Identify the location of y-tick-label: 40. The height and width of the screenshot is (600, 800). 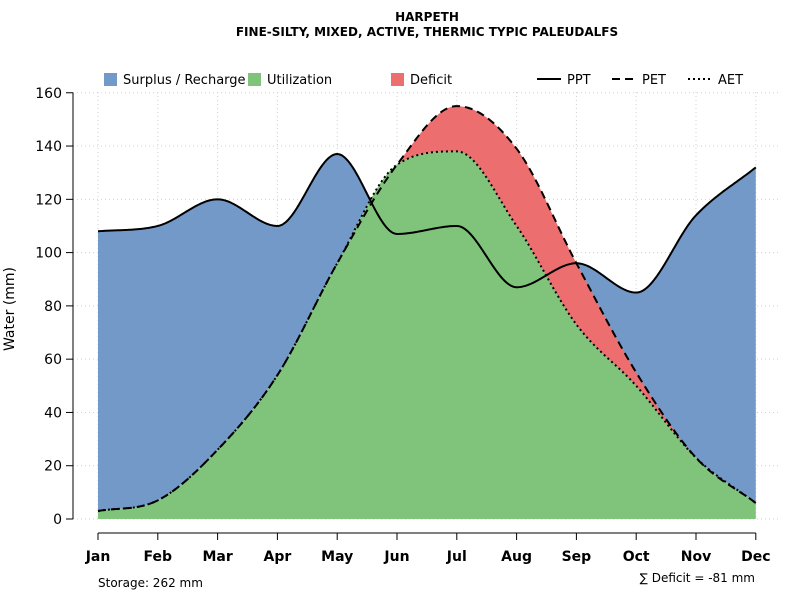
(53, 413).